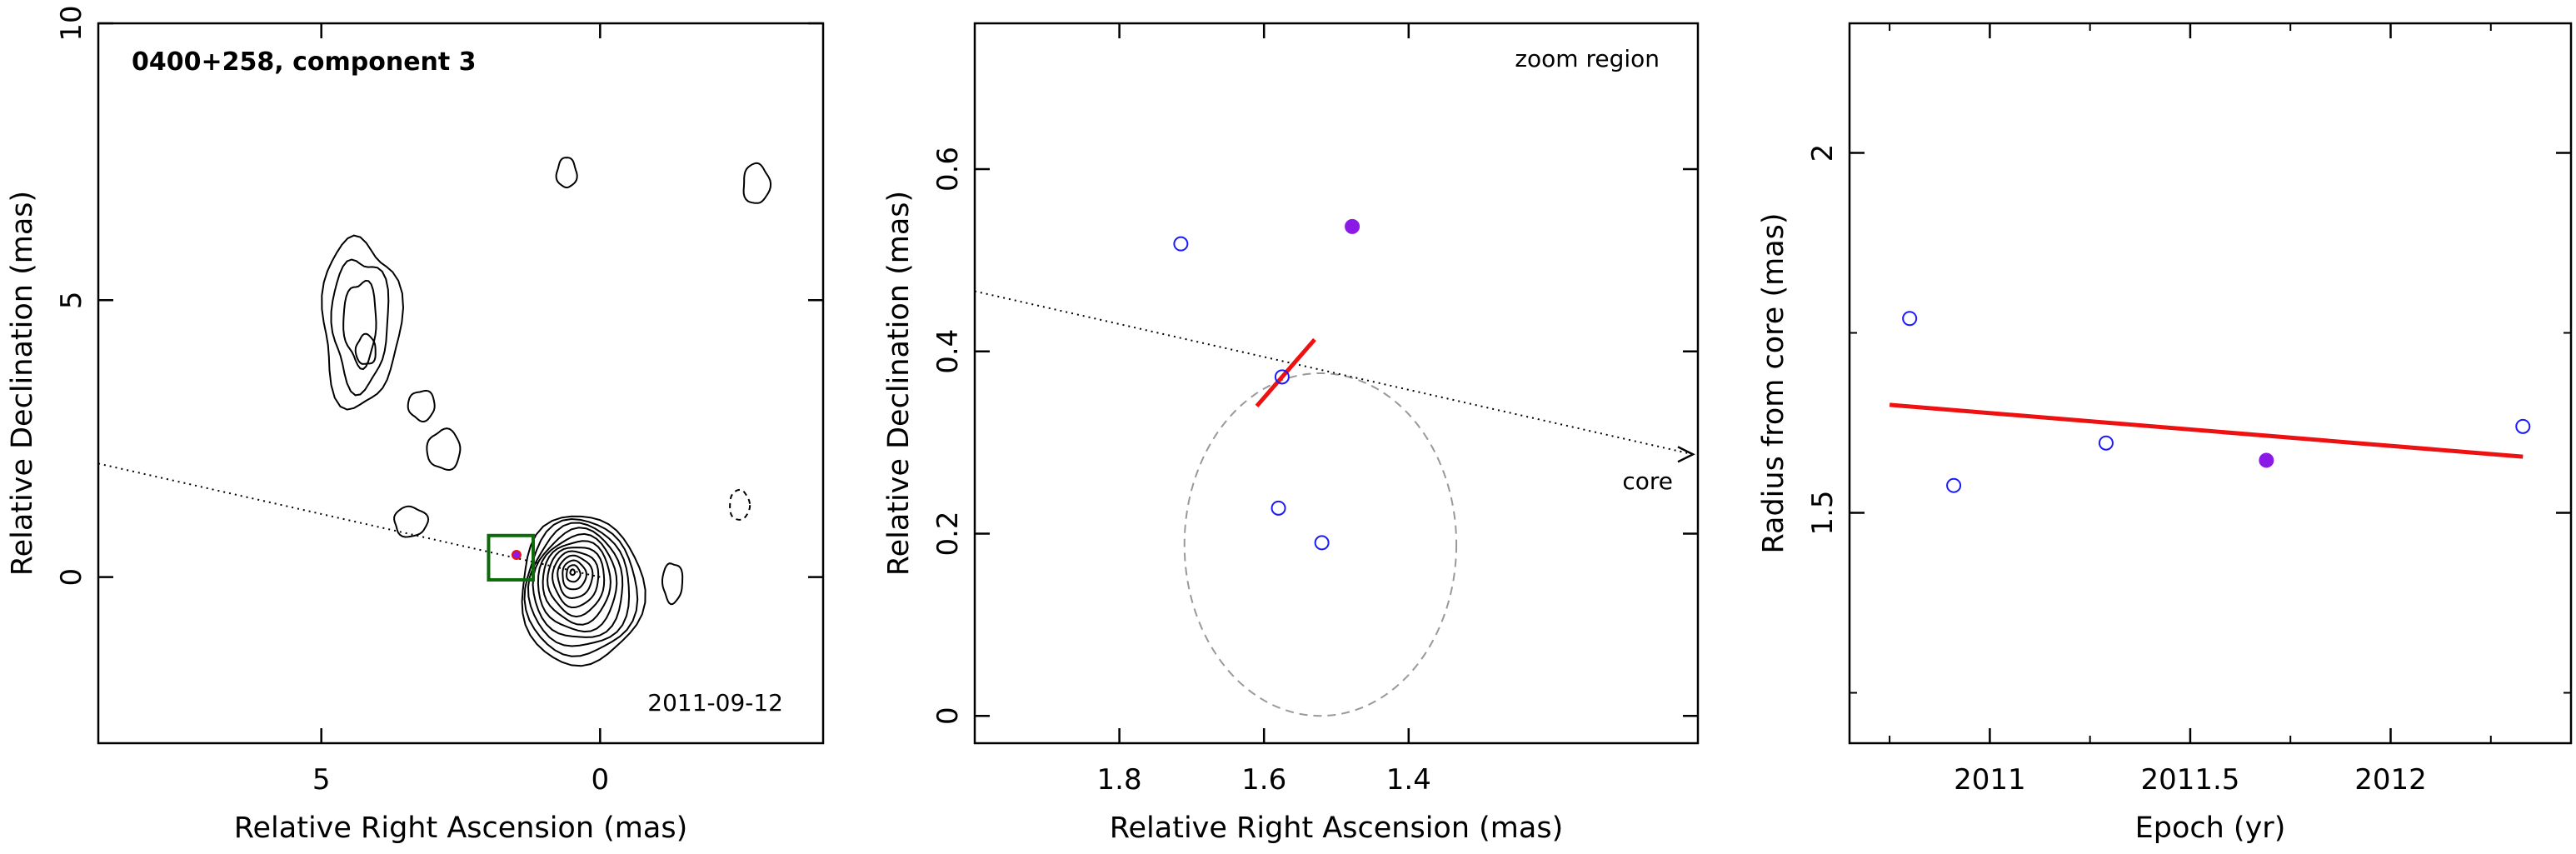  I want to click on component-marker, so click(516, 555).